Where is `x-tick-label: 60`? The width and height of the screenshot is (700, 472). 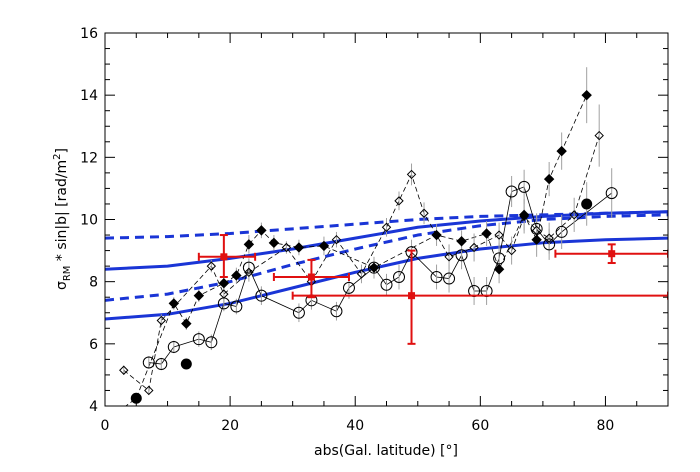
x-tick-label: 60 is located at coordinates (480, 426).